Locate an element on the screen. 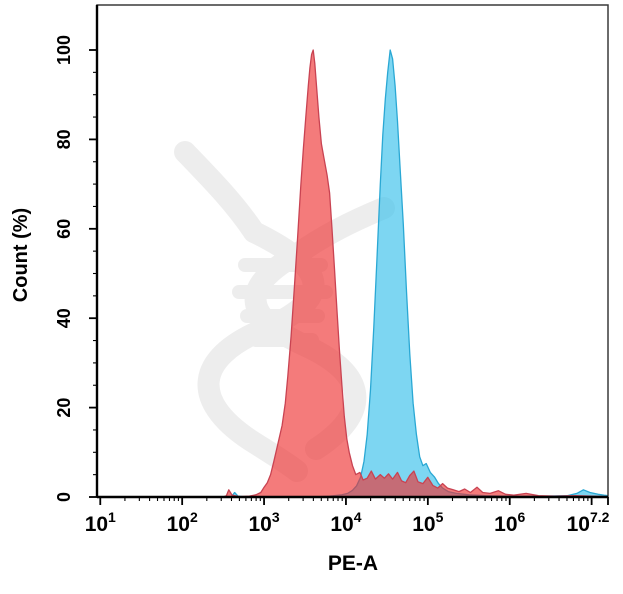  x-tick-label-10e3: 10³ is located at coordinates (263, 522).